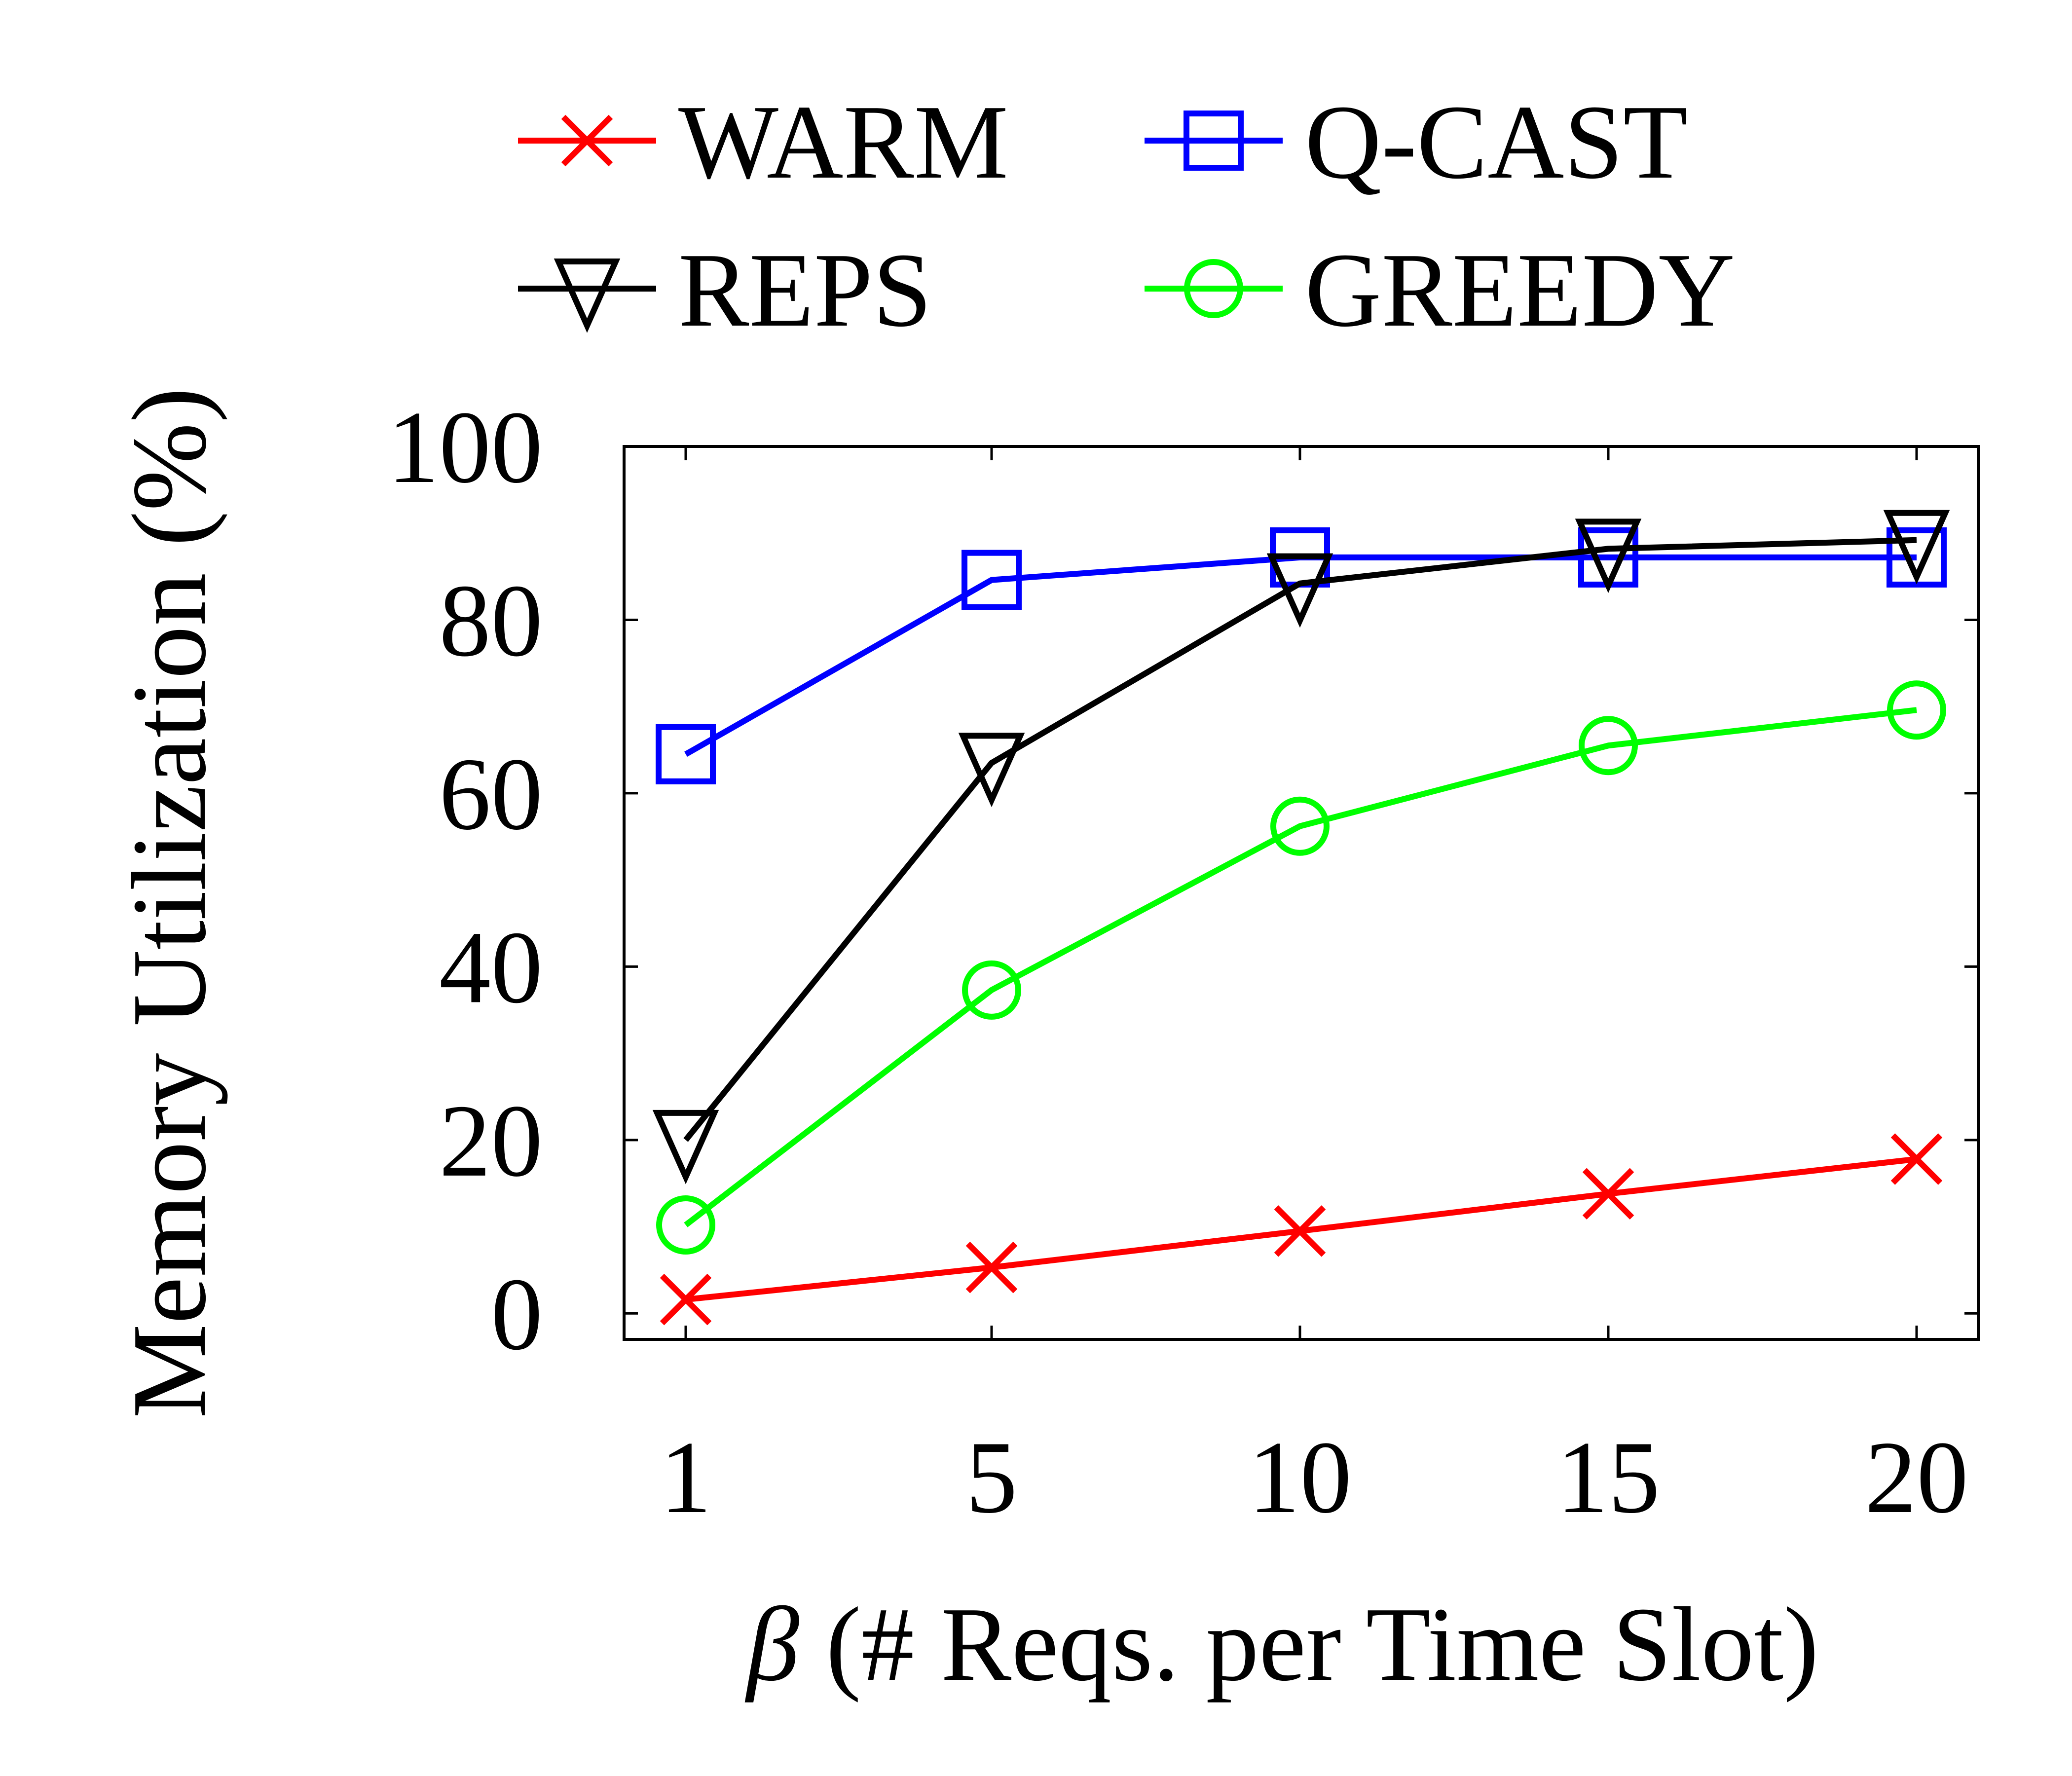 The height and width of the screenshot is (1776, 2072). I want to click on y-axis-label: Memory Utilization (%), so click(169, 903).